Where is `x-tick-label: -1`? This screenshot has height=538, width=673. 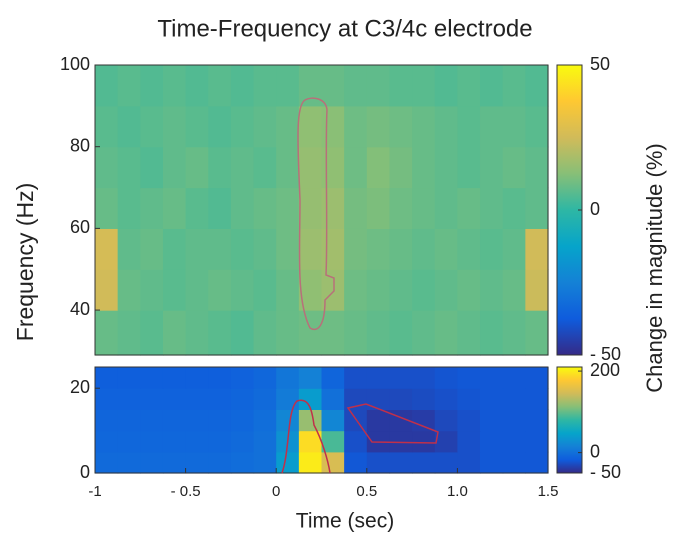
x-tick-label: -1 is located at coordinates (94, 491).